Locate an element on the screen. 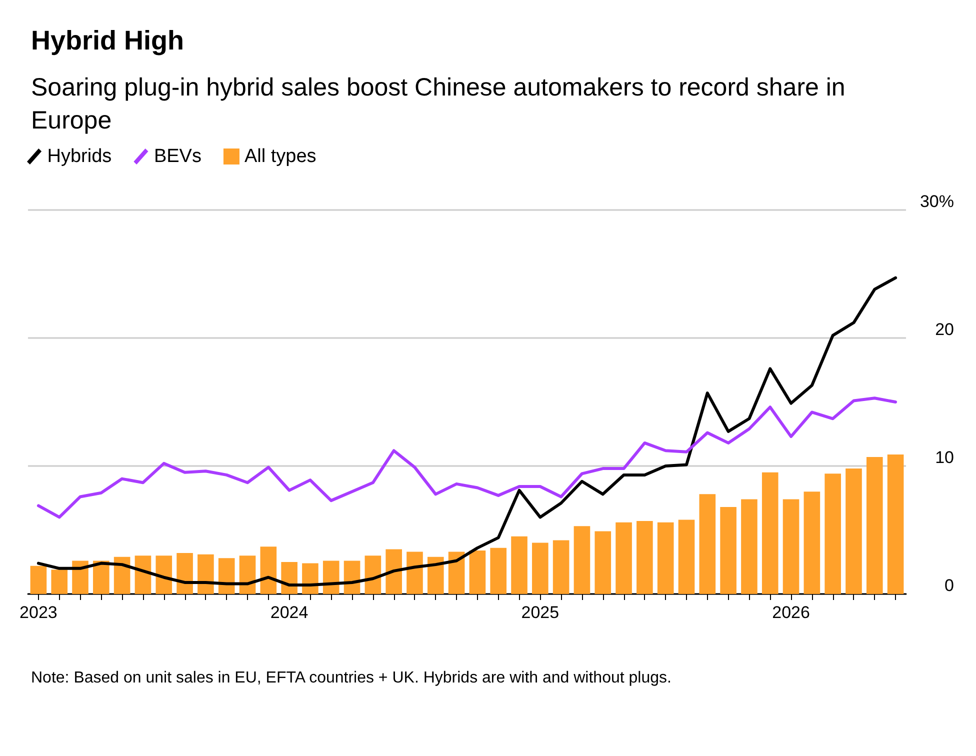 The width and height of the screenshot is (976, 756). y-tick-label: 30% is located at coordinates (937, 201).